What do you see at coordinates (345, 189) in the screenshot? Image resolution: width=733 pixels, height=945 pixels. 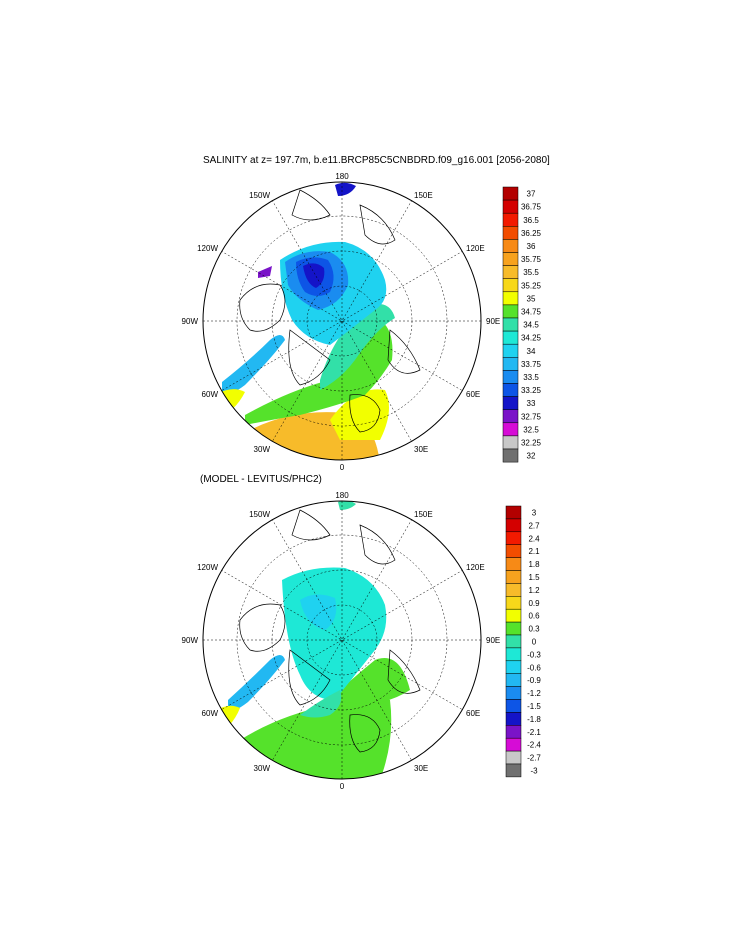 I see `ocean-top-blue` at bounding box center [345, 189].